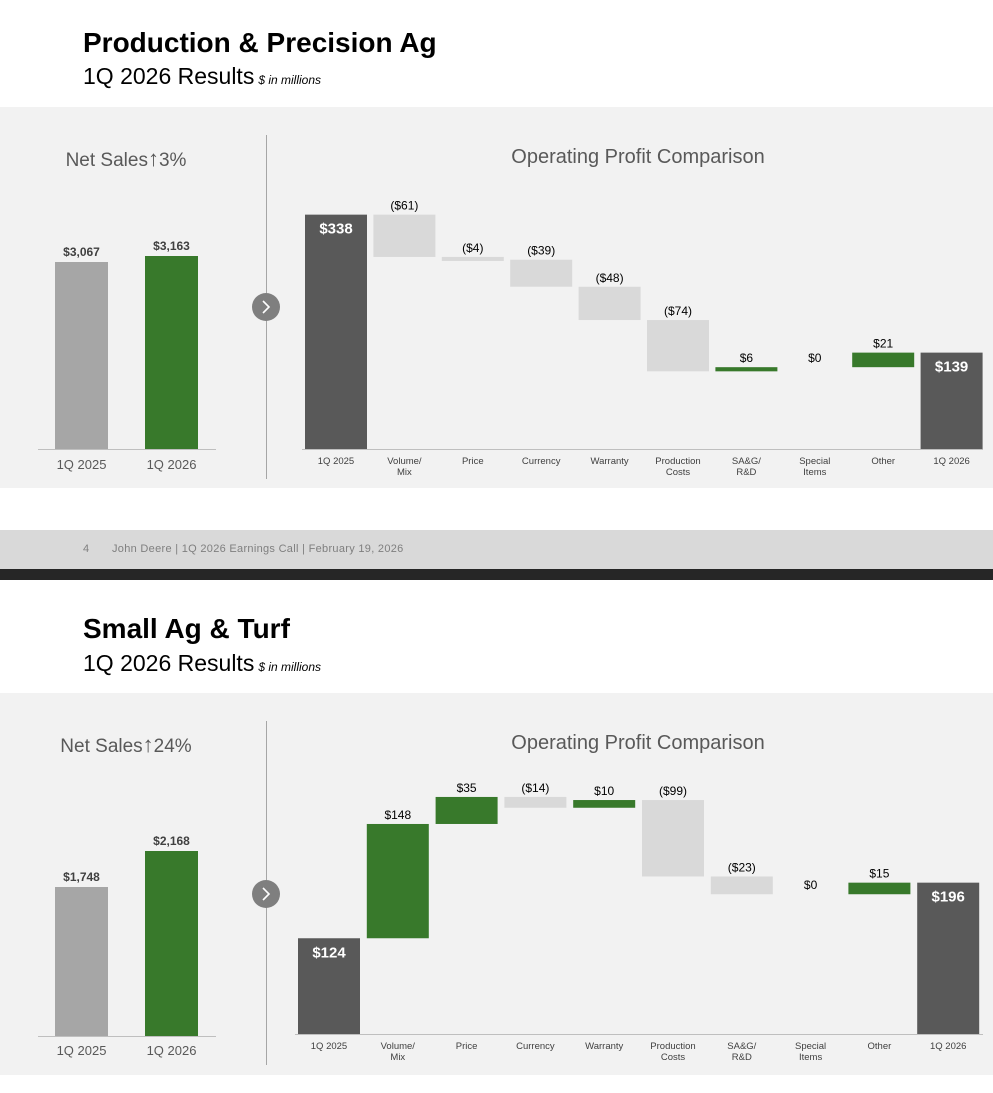  What do you see at coordinates (472, 248) in the screenshot?
I see `waterfall-value-label: ($4)` at bounding box center [472, 248].